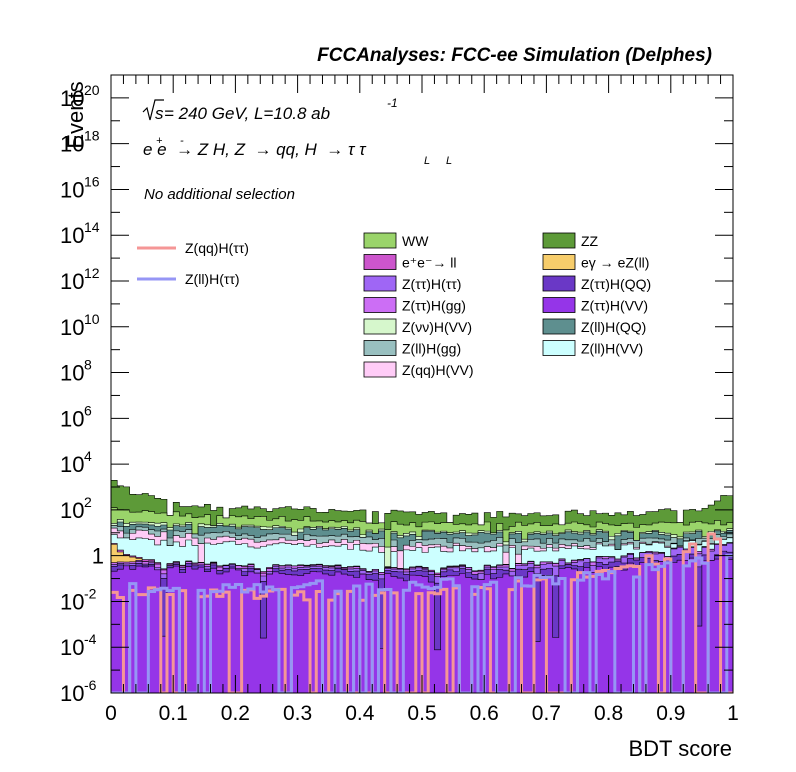  What do you see at coordinates (612, 349) in the screenshot?
I see `legend-fill-label: Z(ll)H(VV)` at bounding box center [612, 349].